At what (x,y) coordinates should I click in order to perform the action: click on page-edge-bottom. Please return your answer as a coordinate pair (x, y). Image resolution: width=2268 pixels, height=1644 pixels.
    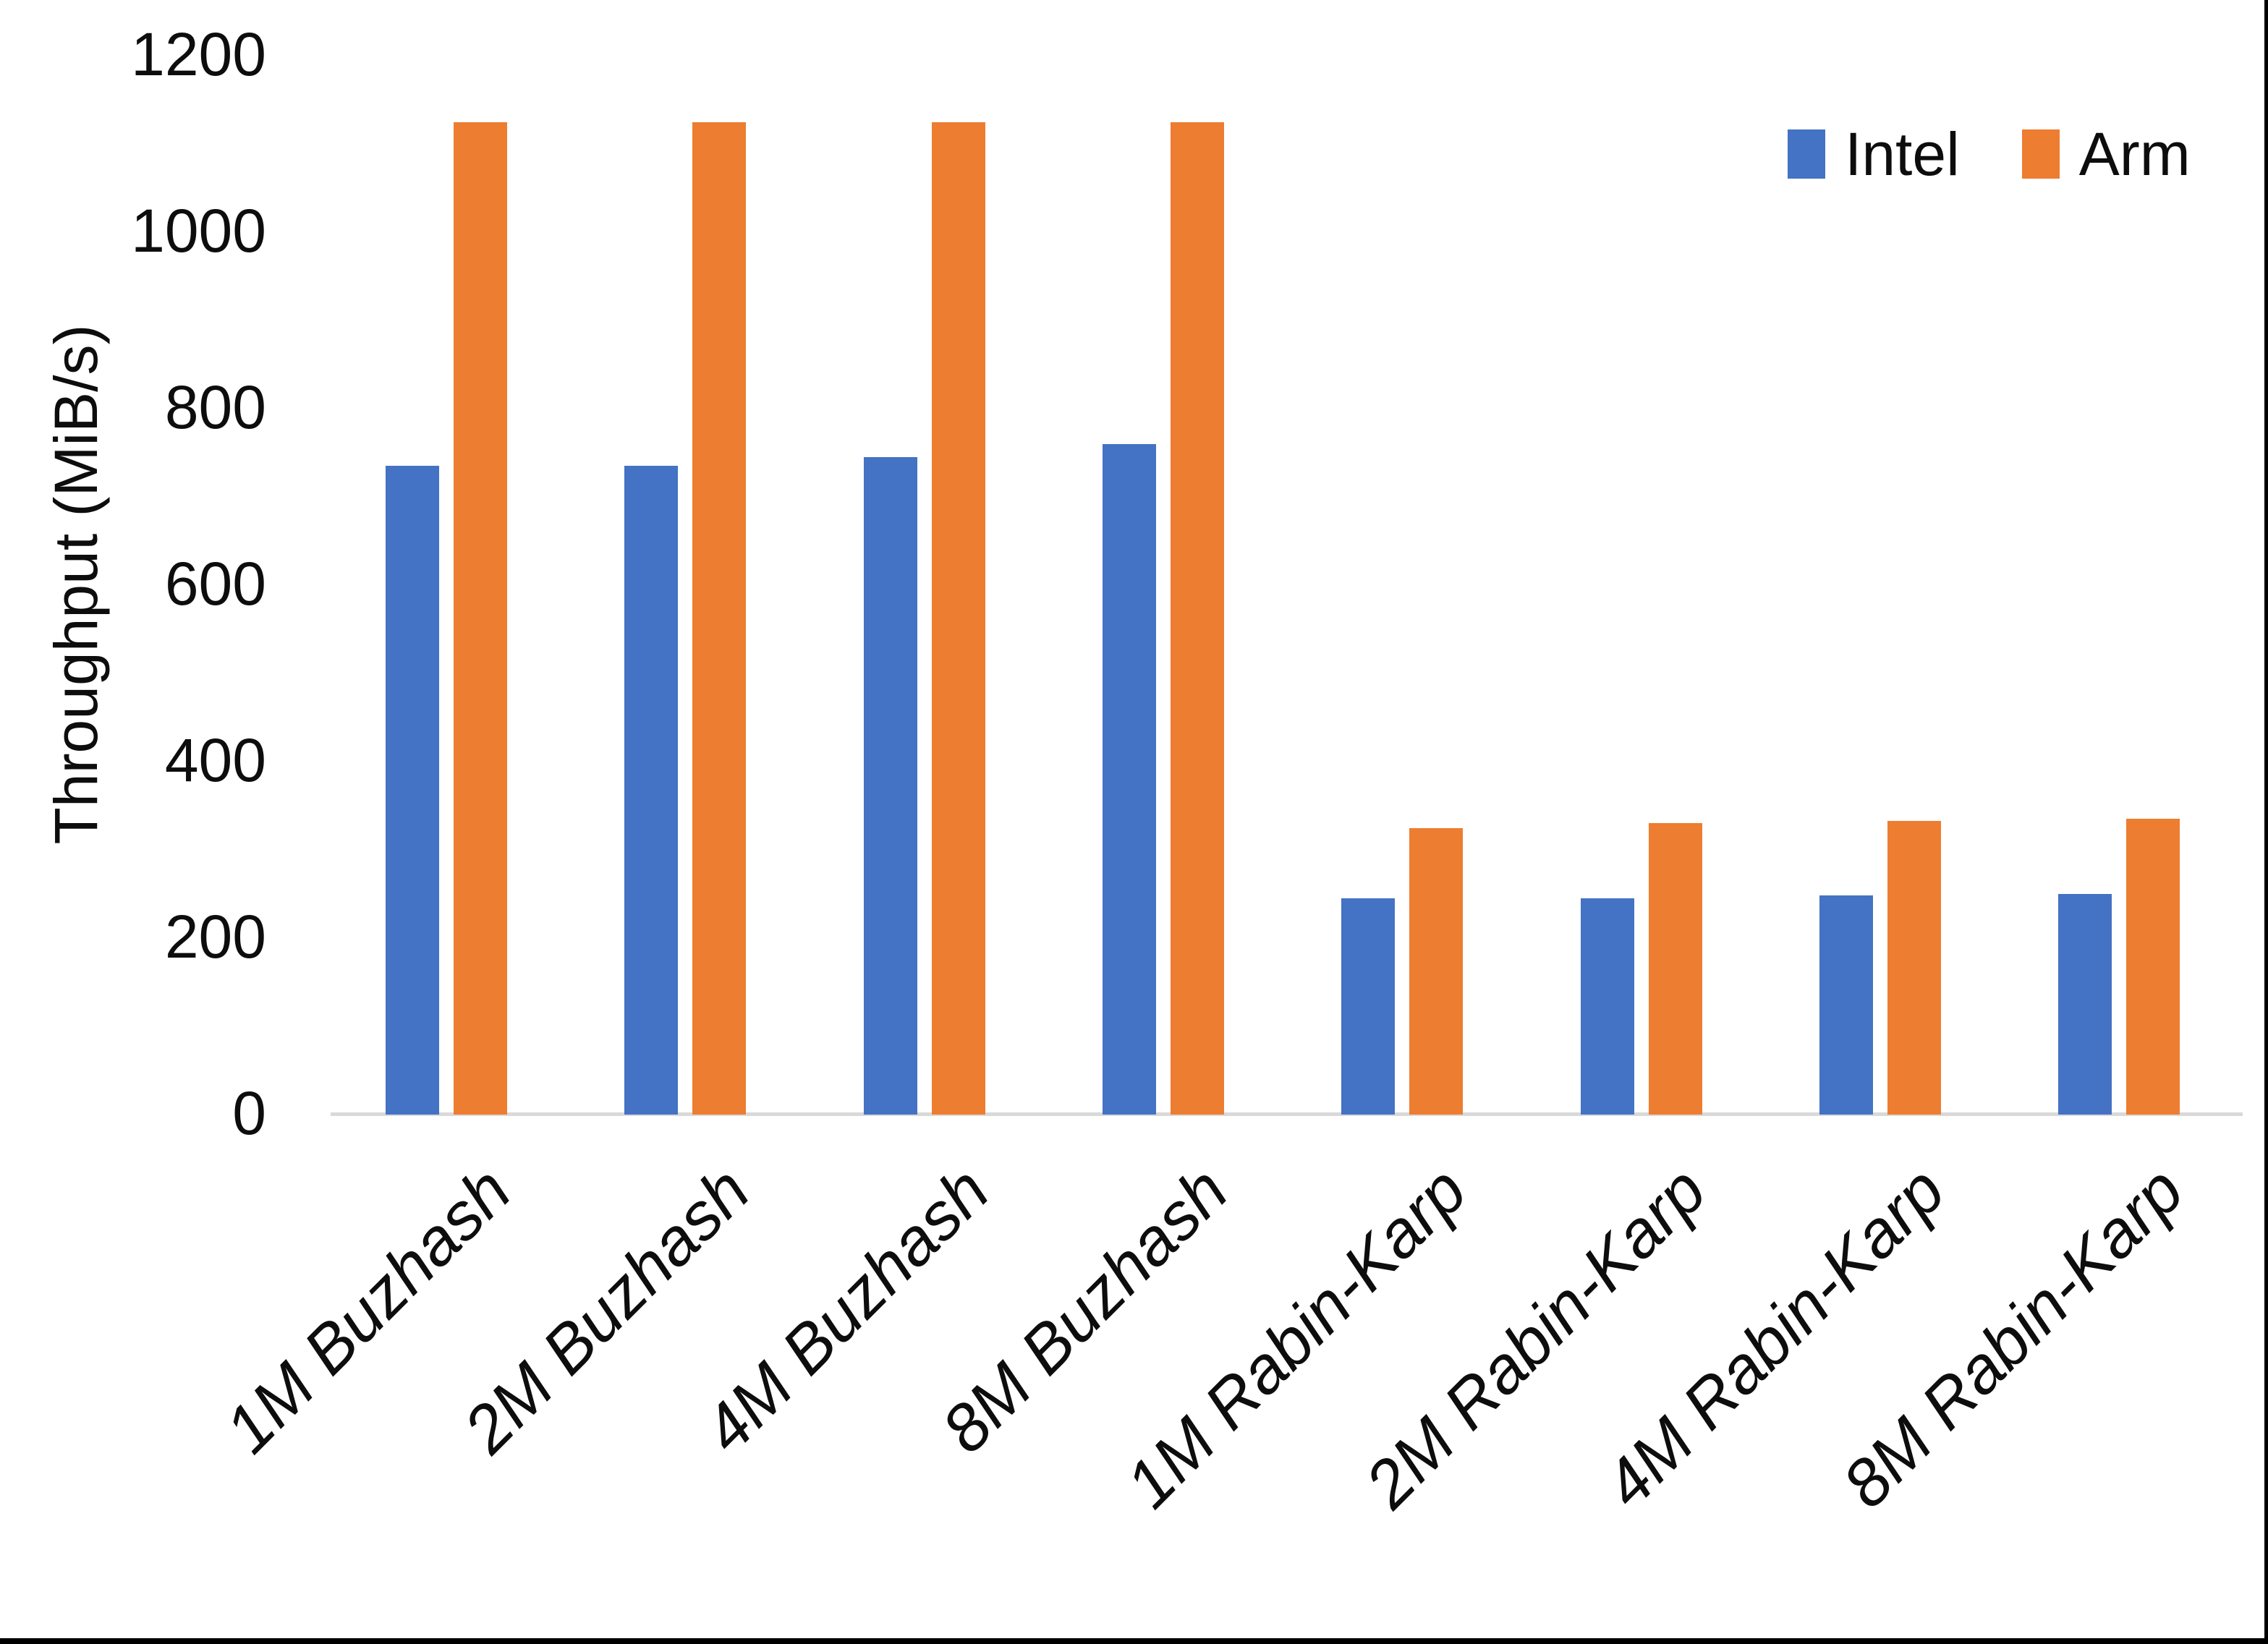
    Looking at the image, I should click on (1134, 1641).